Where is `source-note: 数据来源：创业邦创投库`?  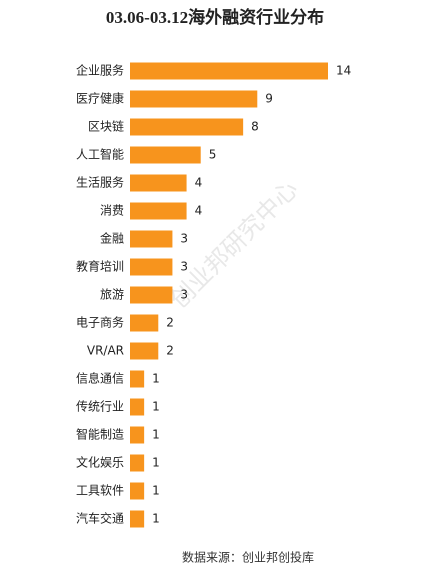 source-note: 数据来源：创业邦创投库 is located at coordinates (248, 557).